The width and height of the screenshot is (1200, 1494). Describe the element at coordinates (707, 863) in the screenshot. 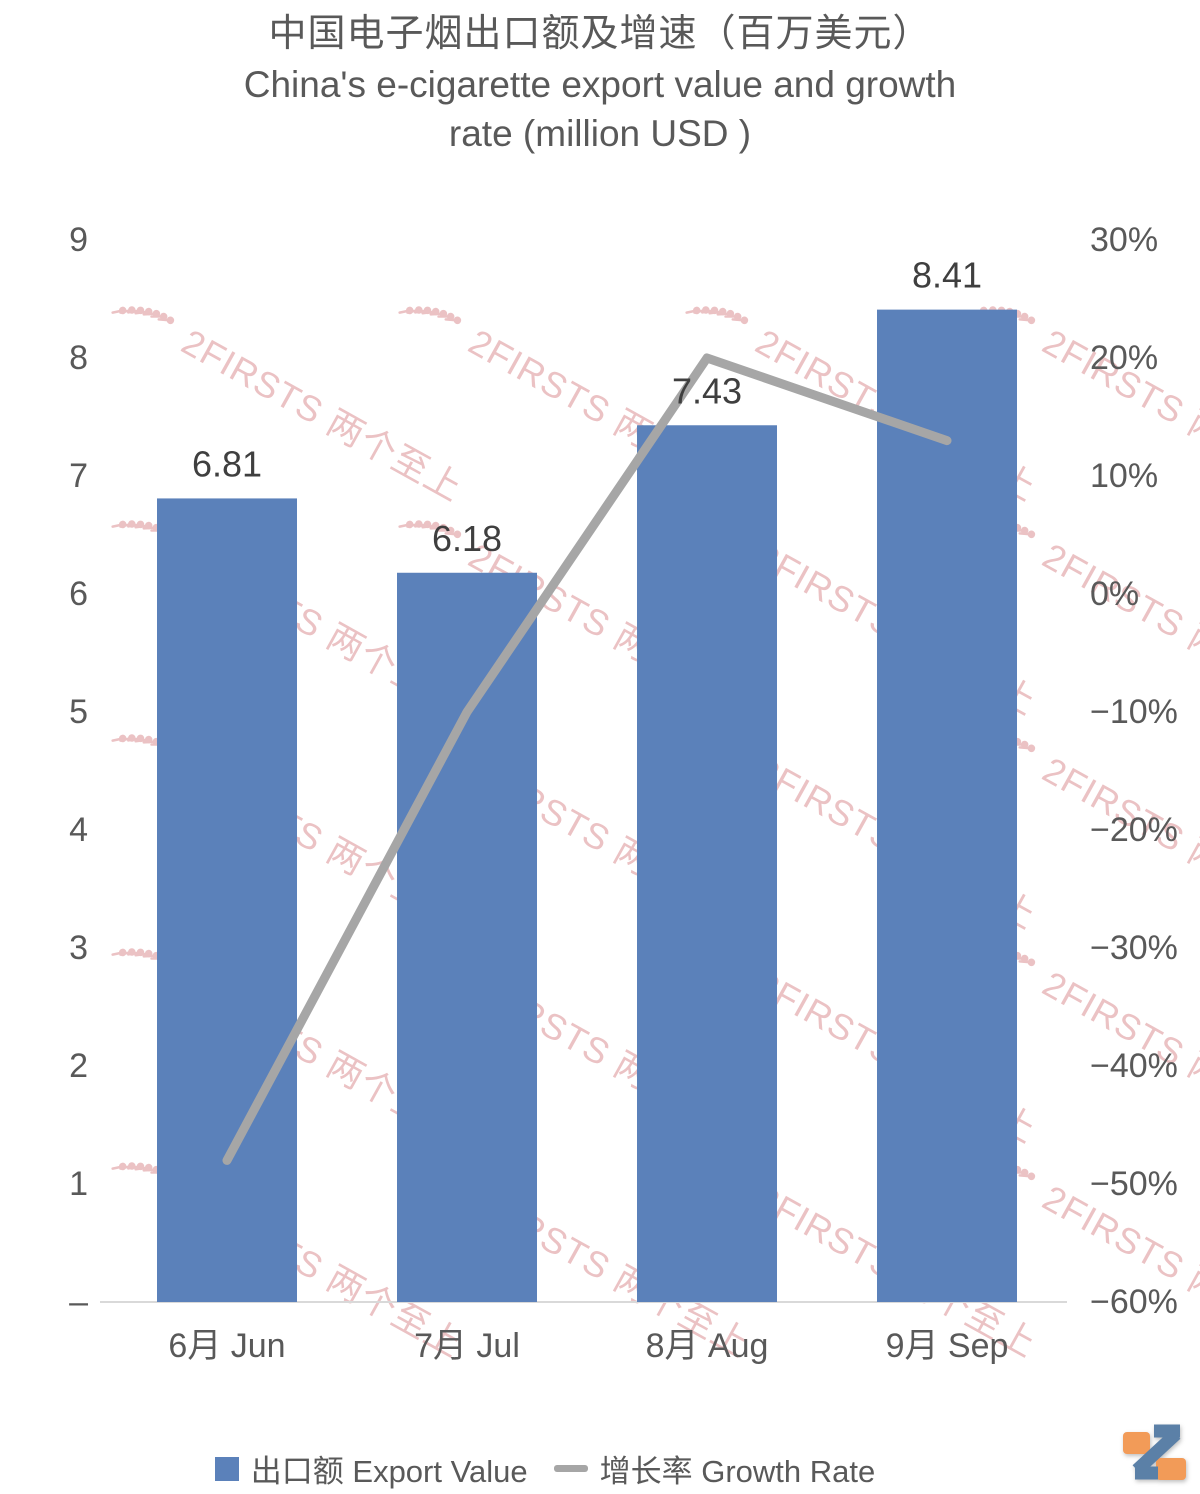

I see `bar-8月 Aug` at that location.